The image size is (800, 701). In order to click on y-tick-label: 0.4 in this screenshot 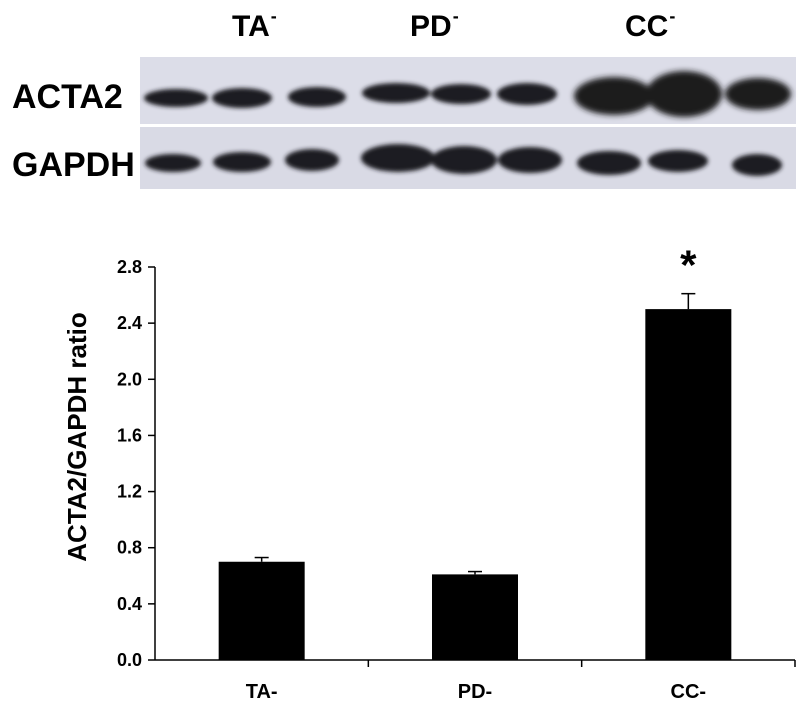, I will do `click(129, 604)`.